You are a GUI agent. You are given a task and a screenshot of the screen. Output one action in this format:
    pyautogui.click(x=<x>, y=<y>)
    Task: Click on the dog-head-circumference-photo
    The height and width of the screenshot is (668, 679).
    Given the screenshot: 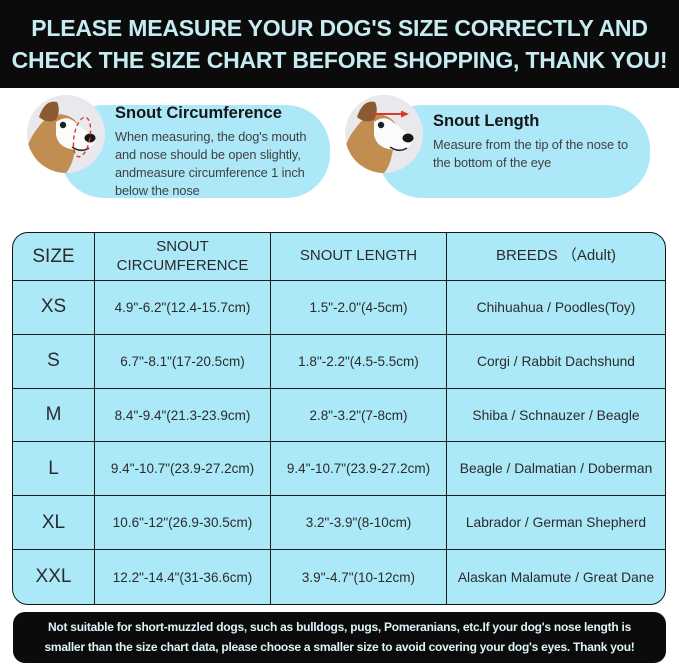 What is the action you would take?
    pyautogui.click(x=66, y=134)
    